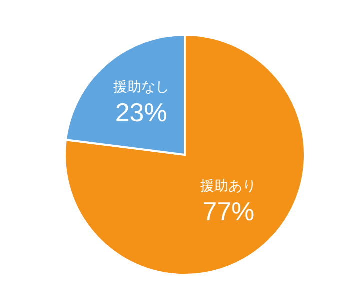 This screenshot has height=300, width=356. Describe the element at coordinates (228, 211) in the screenshot. I see `data-label: 77%` at that location.